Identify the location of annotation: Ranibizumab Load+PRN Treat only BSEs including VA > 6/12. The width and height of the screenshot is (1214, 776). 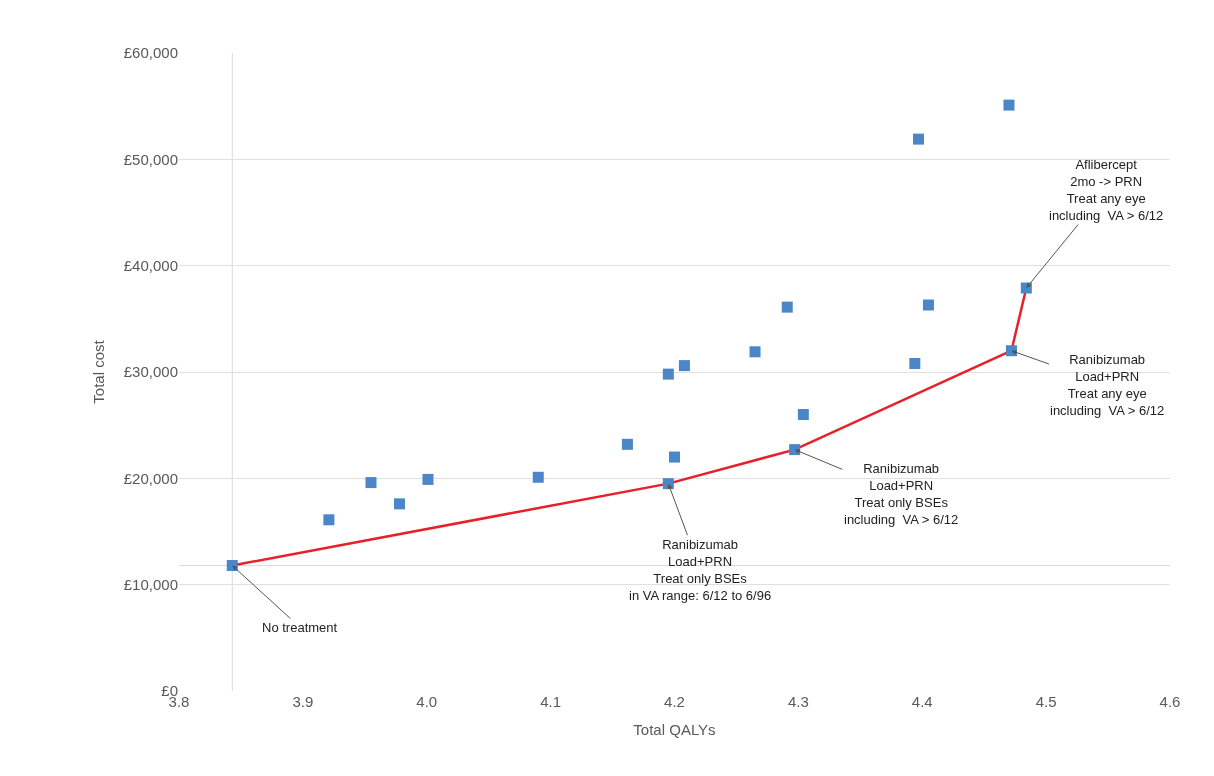
(901, 494).